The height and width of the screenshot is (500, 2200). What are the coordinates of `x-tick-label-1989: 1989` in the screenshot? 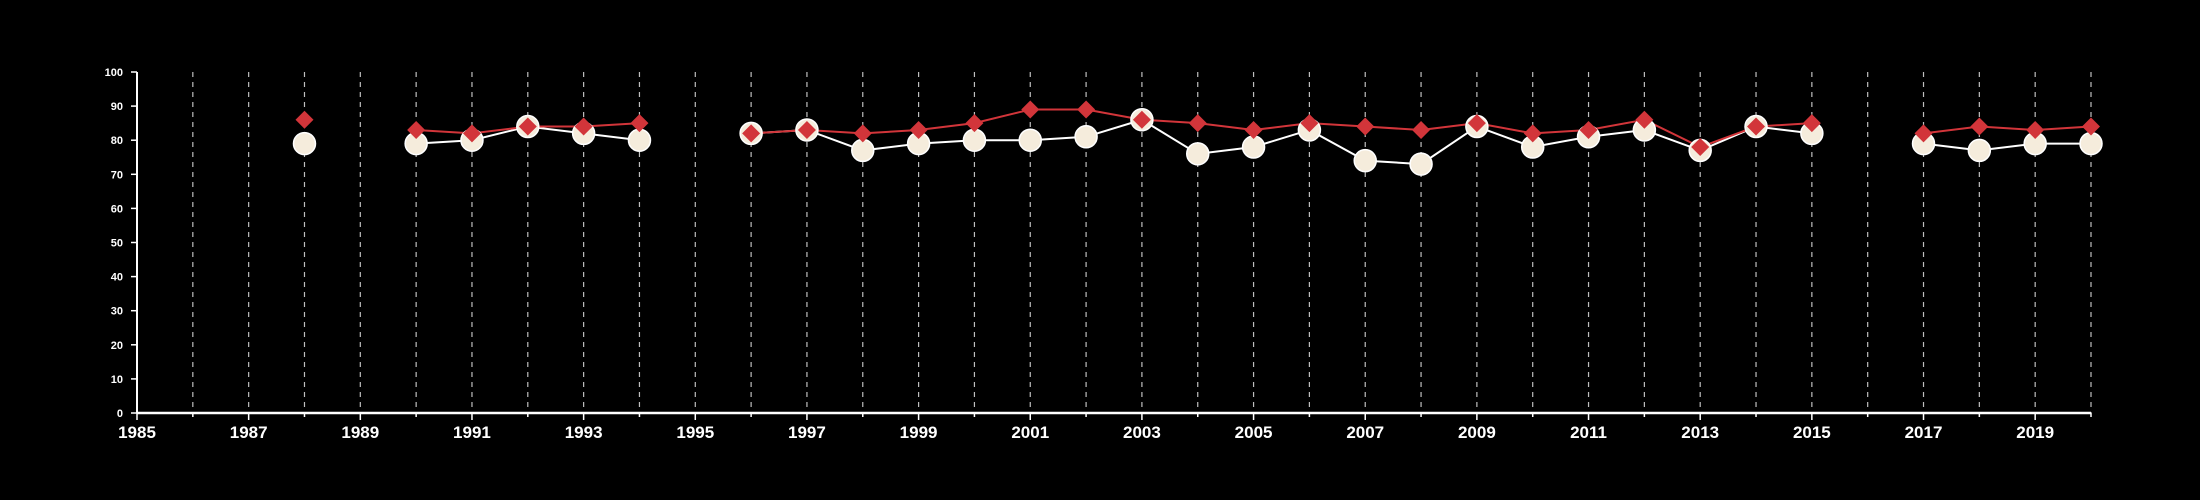 It's located at (360, 432).